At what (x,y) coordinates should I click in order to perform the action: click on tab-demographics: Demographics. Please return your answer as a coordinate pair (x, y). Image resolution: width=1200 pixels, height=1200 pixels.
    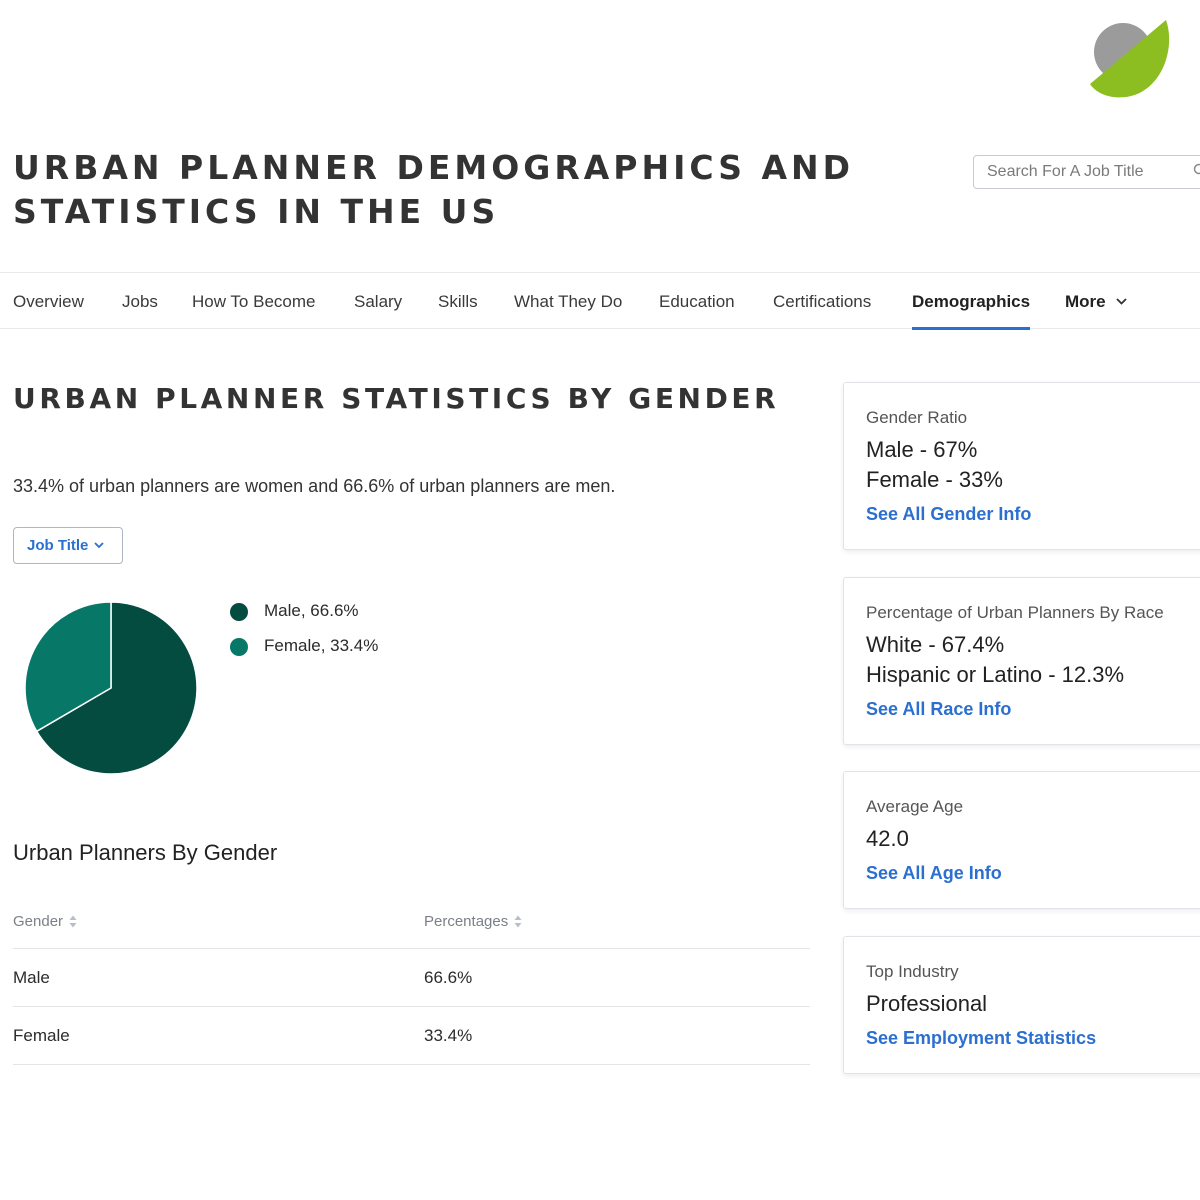
    Looking at the image, I should click on (971, 301).